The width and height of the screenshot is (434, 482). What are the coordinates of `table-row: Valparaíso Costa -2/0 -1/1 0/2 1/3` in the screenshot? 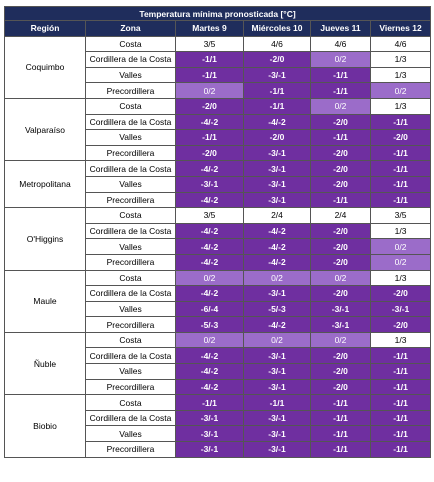 It's located at (218, 129).